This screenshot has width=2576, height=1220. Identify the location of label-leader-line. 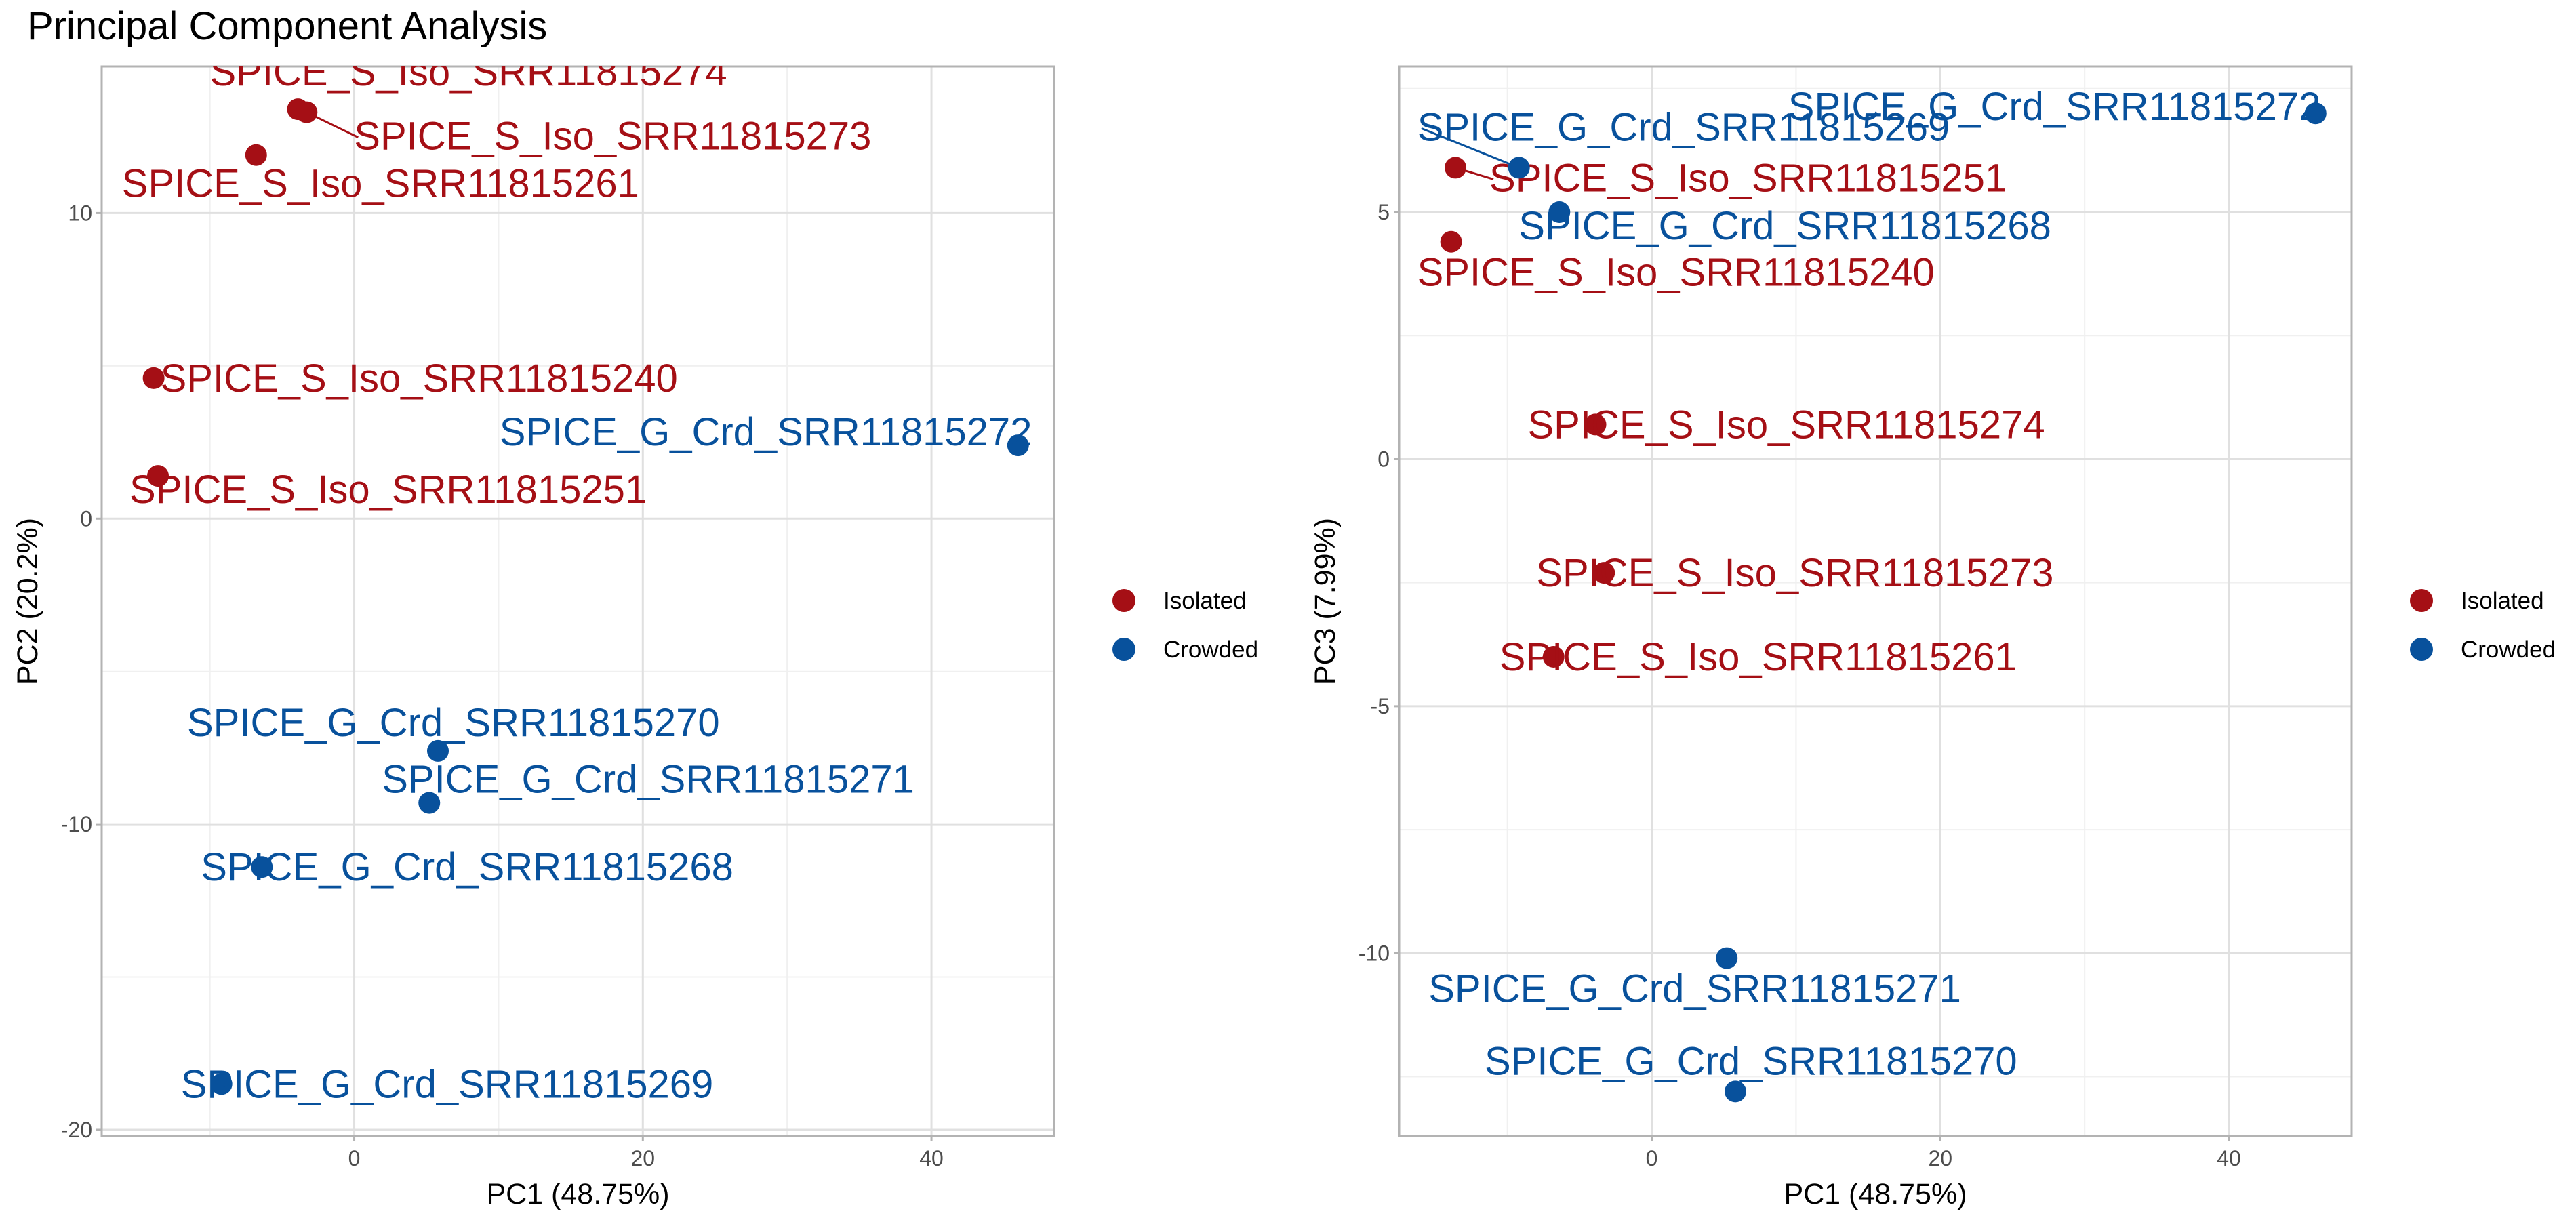
(1470, 148).